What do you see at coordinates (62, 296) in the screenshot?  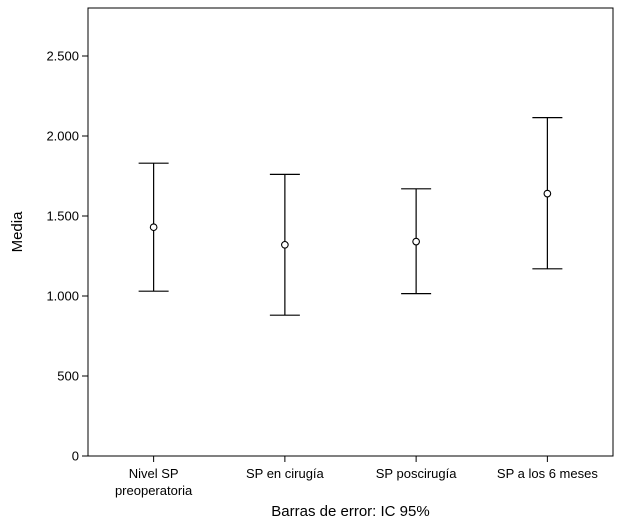 I see `y-tick-label: 1.000` at bounding box center [62, 296].